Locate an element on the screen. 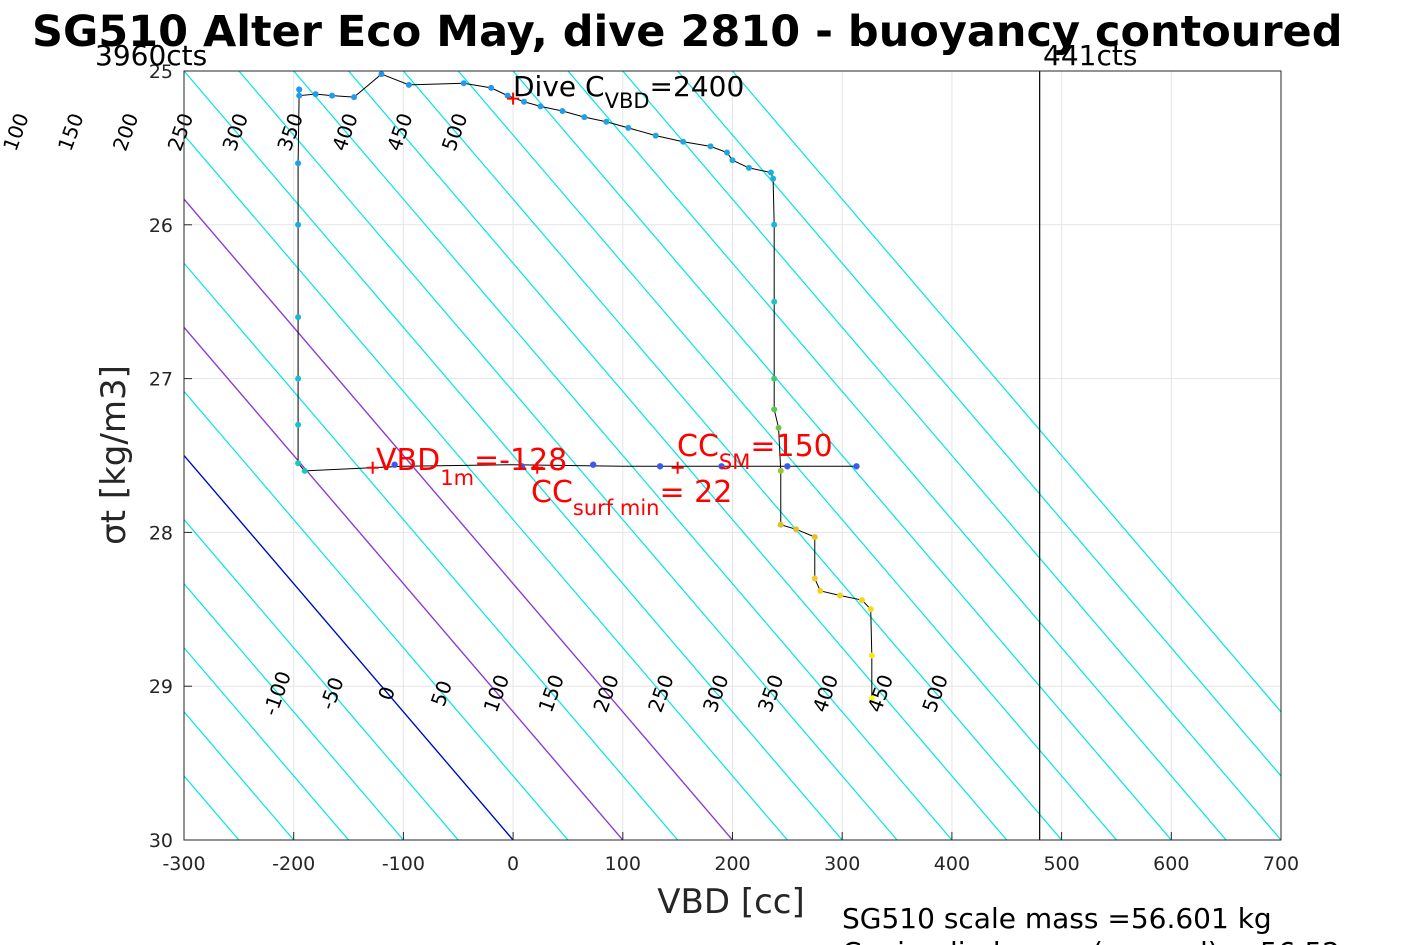 The height and width of the screenshot is (945, 1417). corner-label-left: 3960cts is located at coordinates (151, 55).